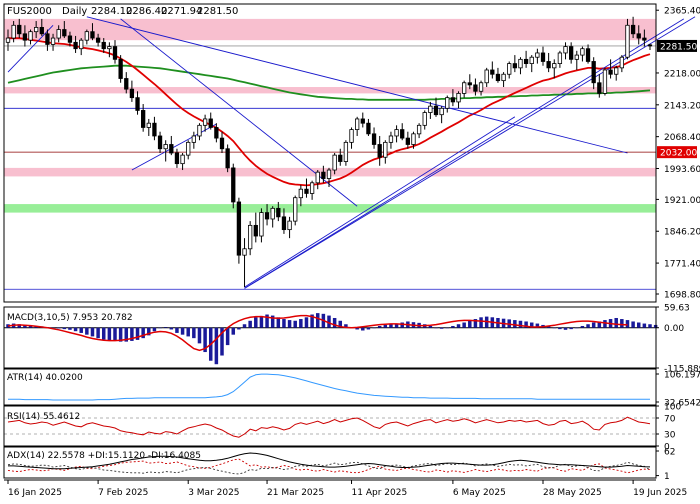 The height and width of the screenshot is (504, 700). Describe the element at coordinates (678, 47) in the screenshot. I see `price-tag-label-1: 2281.50` at that location.